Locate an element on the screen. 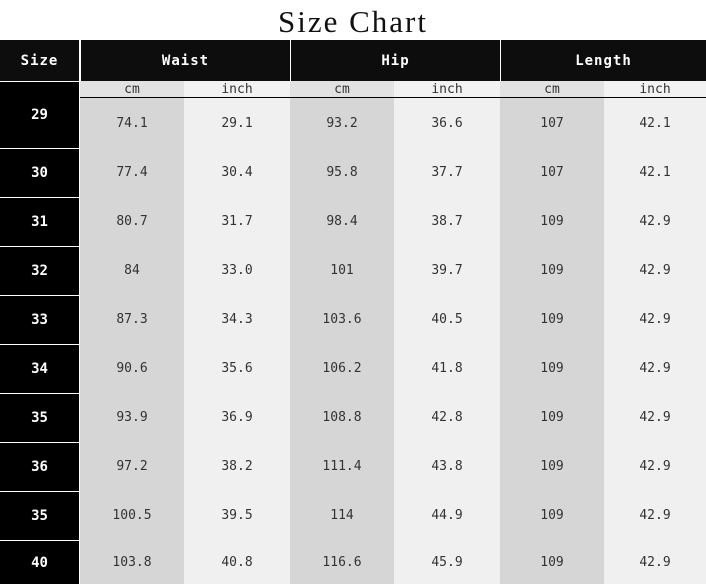  size-cell: 31 is located at coordinates (39, 222).